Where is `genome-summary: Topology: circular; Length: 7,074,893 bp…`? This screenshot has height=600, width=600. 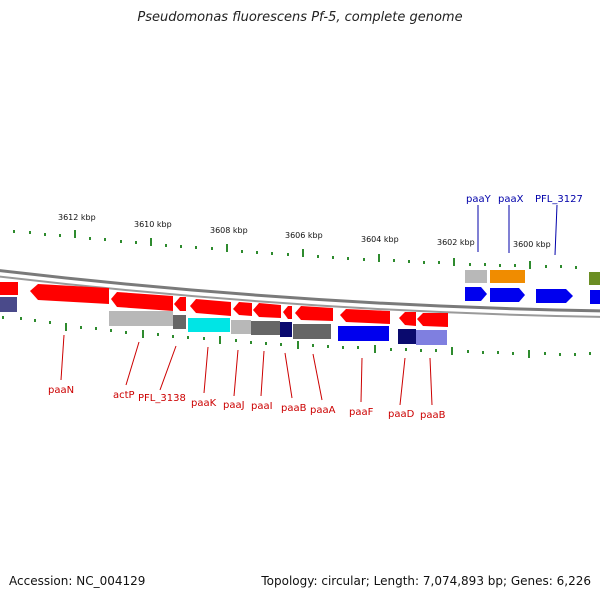 genome-summary: Topology: circular; Length: 7,074,893 bp… is located at coordinates (426, 581).